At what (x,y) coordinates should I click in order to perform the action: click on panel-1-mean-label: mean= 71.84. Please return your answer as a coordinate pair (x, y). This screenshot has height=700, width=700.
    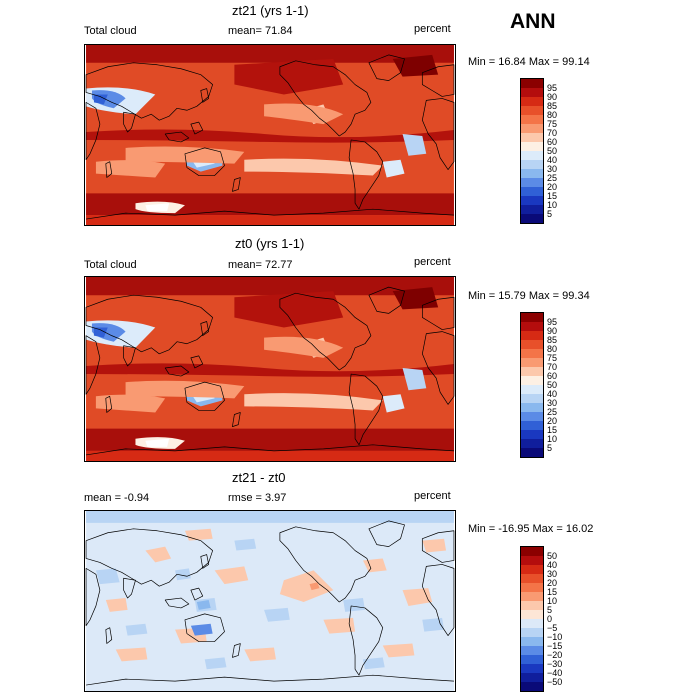
    Looking at the image, I should click on (260, 31).